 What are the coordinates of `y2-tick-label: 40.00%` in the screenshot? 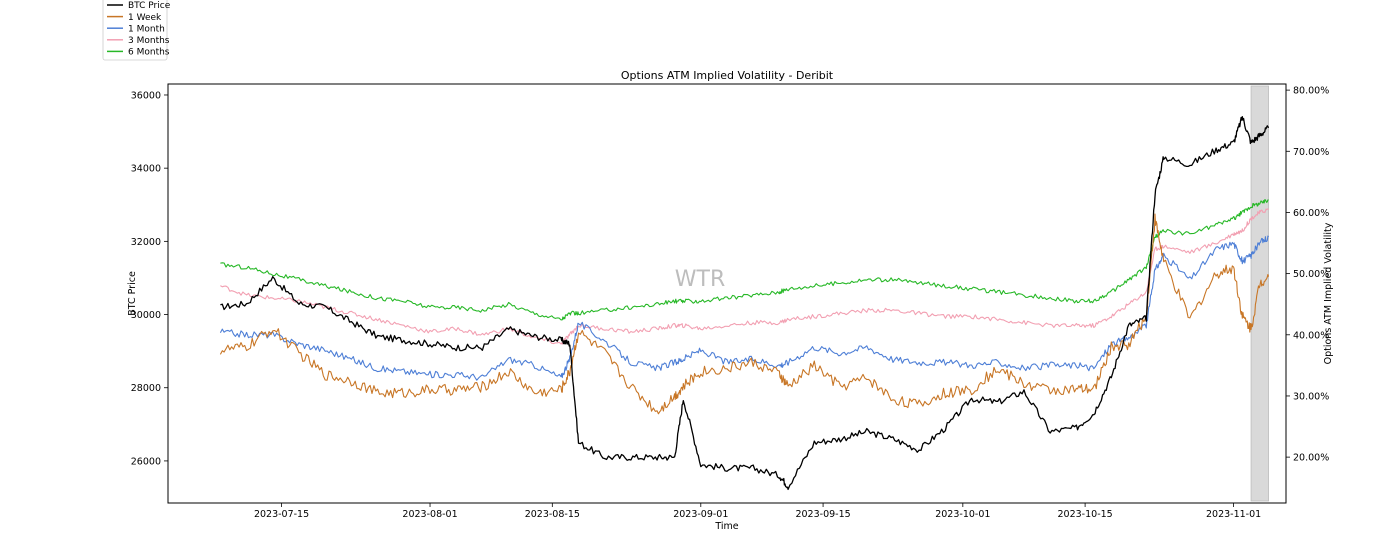 It's located at (1311, 335).